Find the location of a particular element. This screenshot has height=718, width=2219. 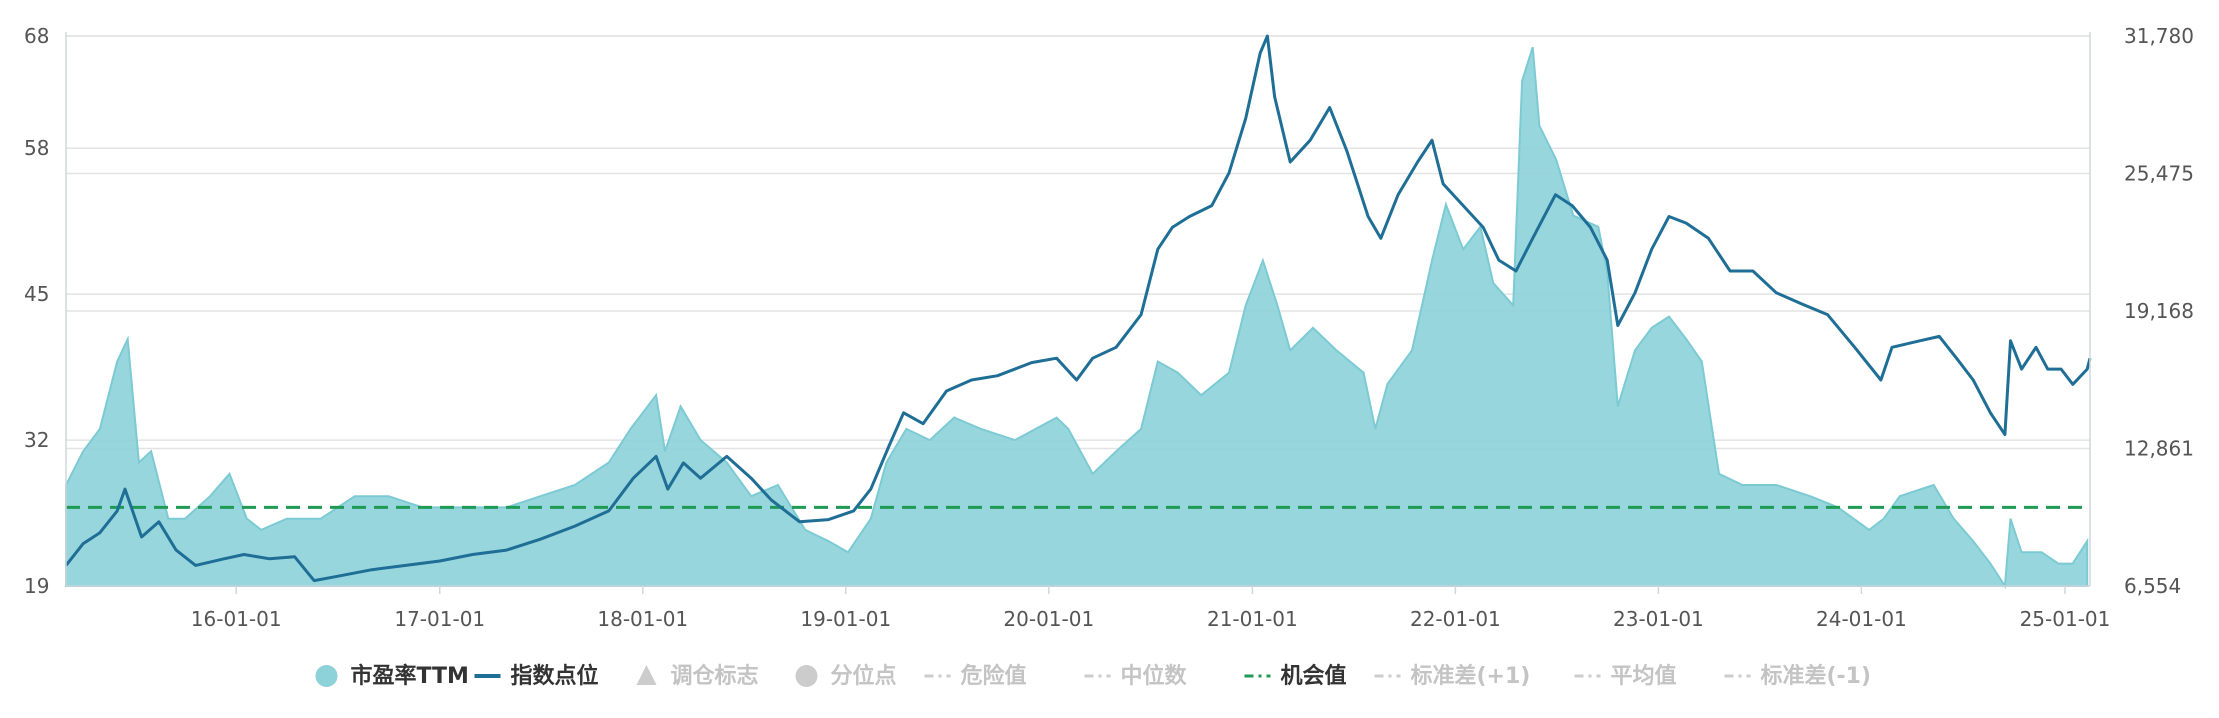

legend-item: 指数点位 is located at coordinates (536, 676).